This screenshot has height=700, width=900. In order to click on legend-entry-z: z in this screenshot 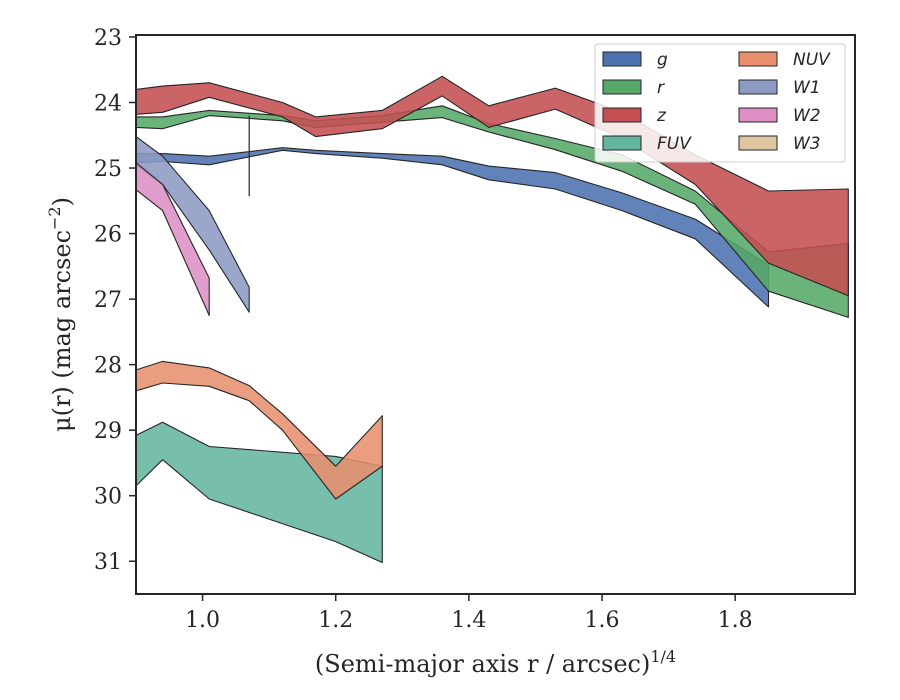, I will do `click(634, 116)`.